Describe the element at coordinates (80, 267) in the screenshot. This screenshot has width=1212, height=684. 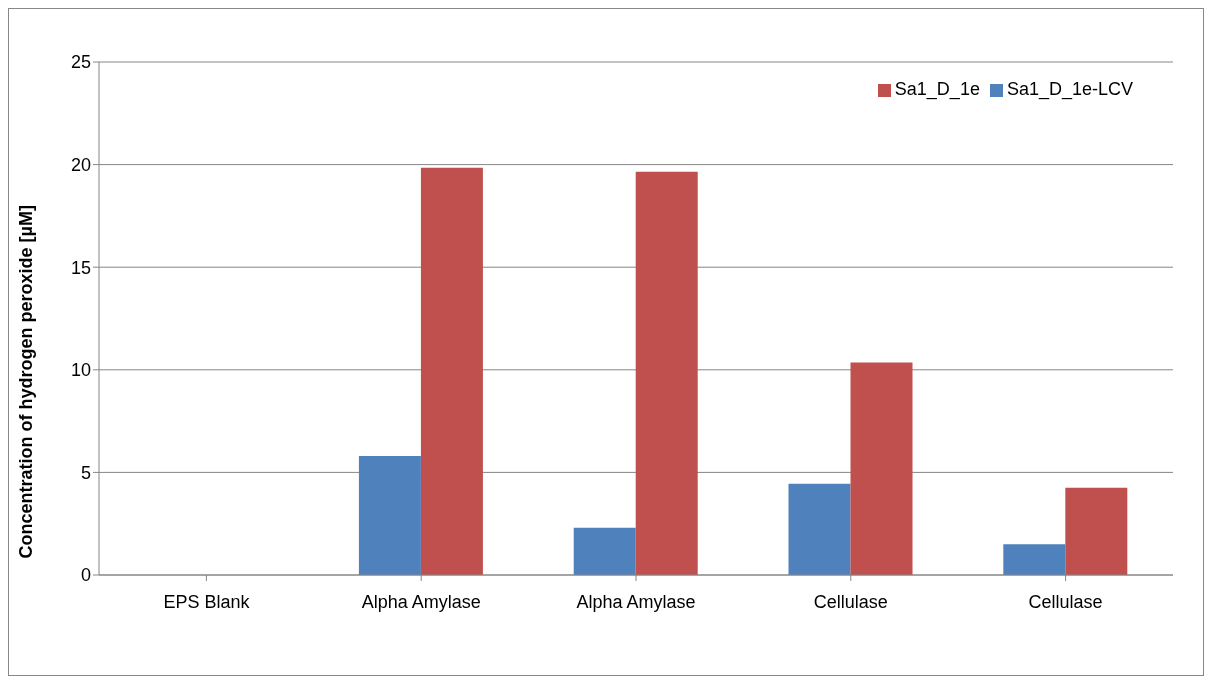
I see `y-tick-label: 15` at that location.